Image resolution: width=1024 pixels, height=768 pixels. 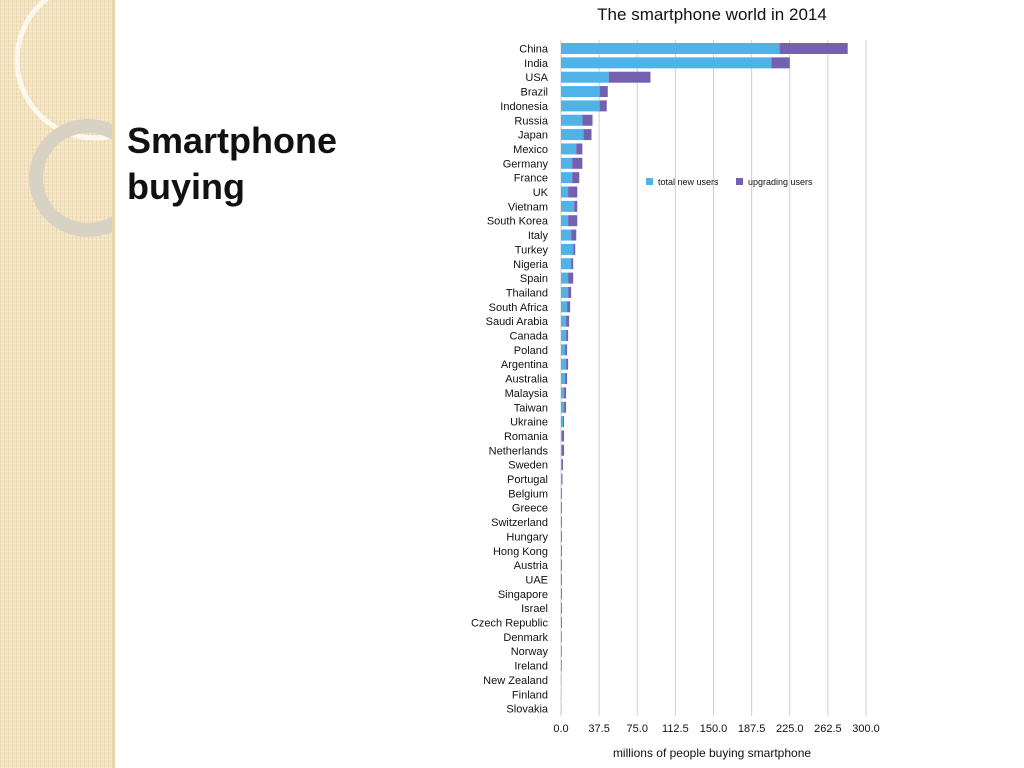 I want to click on category-label: Portugal, so click(x=527, y=480).